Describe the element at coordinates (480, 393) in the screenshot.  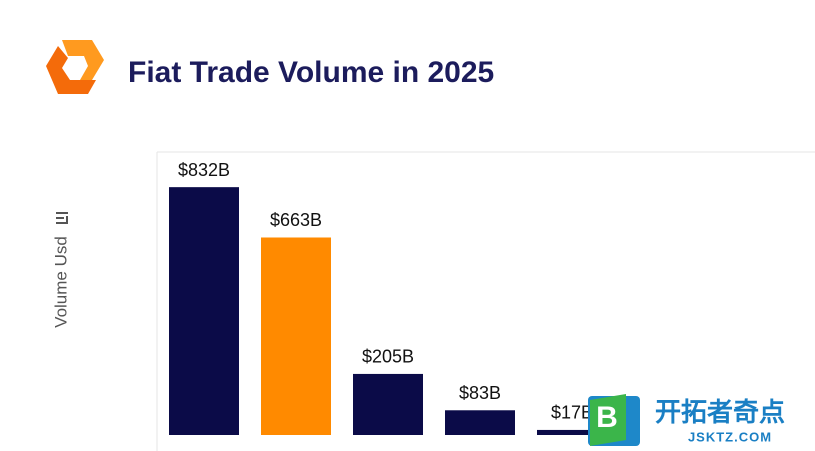
I see `value-label: $83B` at that location.